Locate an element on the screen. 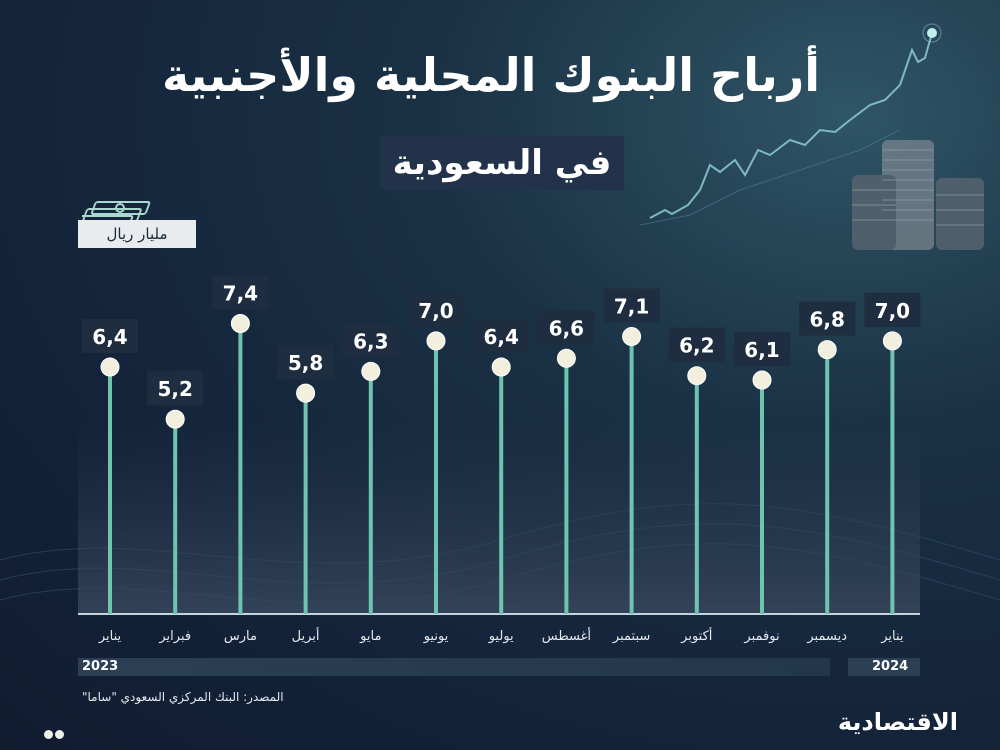 The height and width of the screenshot is (750, 1000). page-title: أرباح البنوك المحلية والأجنبية is located at coordinates (490, 75).